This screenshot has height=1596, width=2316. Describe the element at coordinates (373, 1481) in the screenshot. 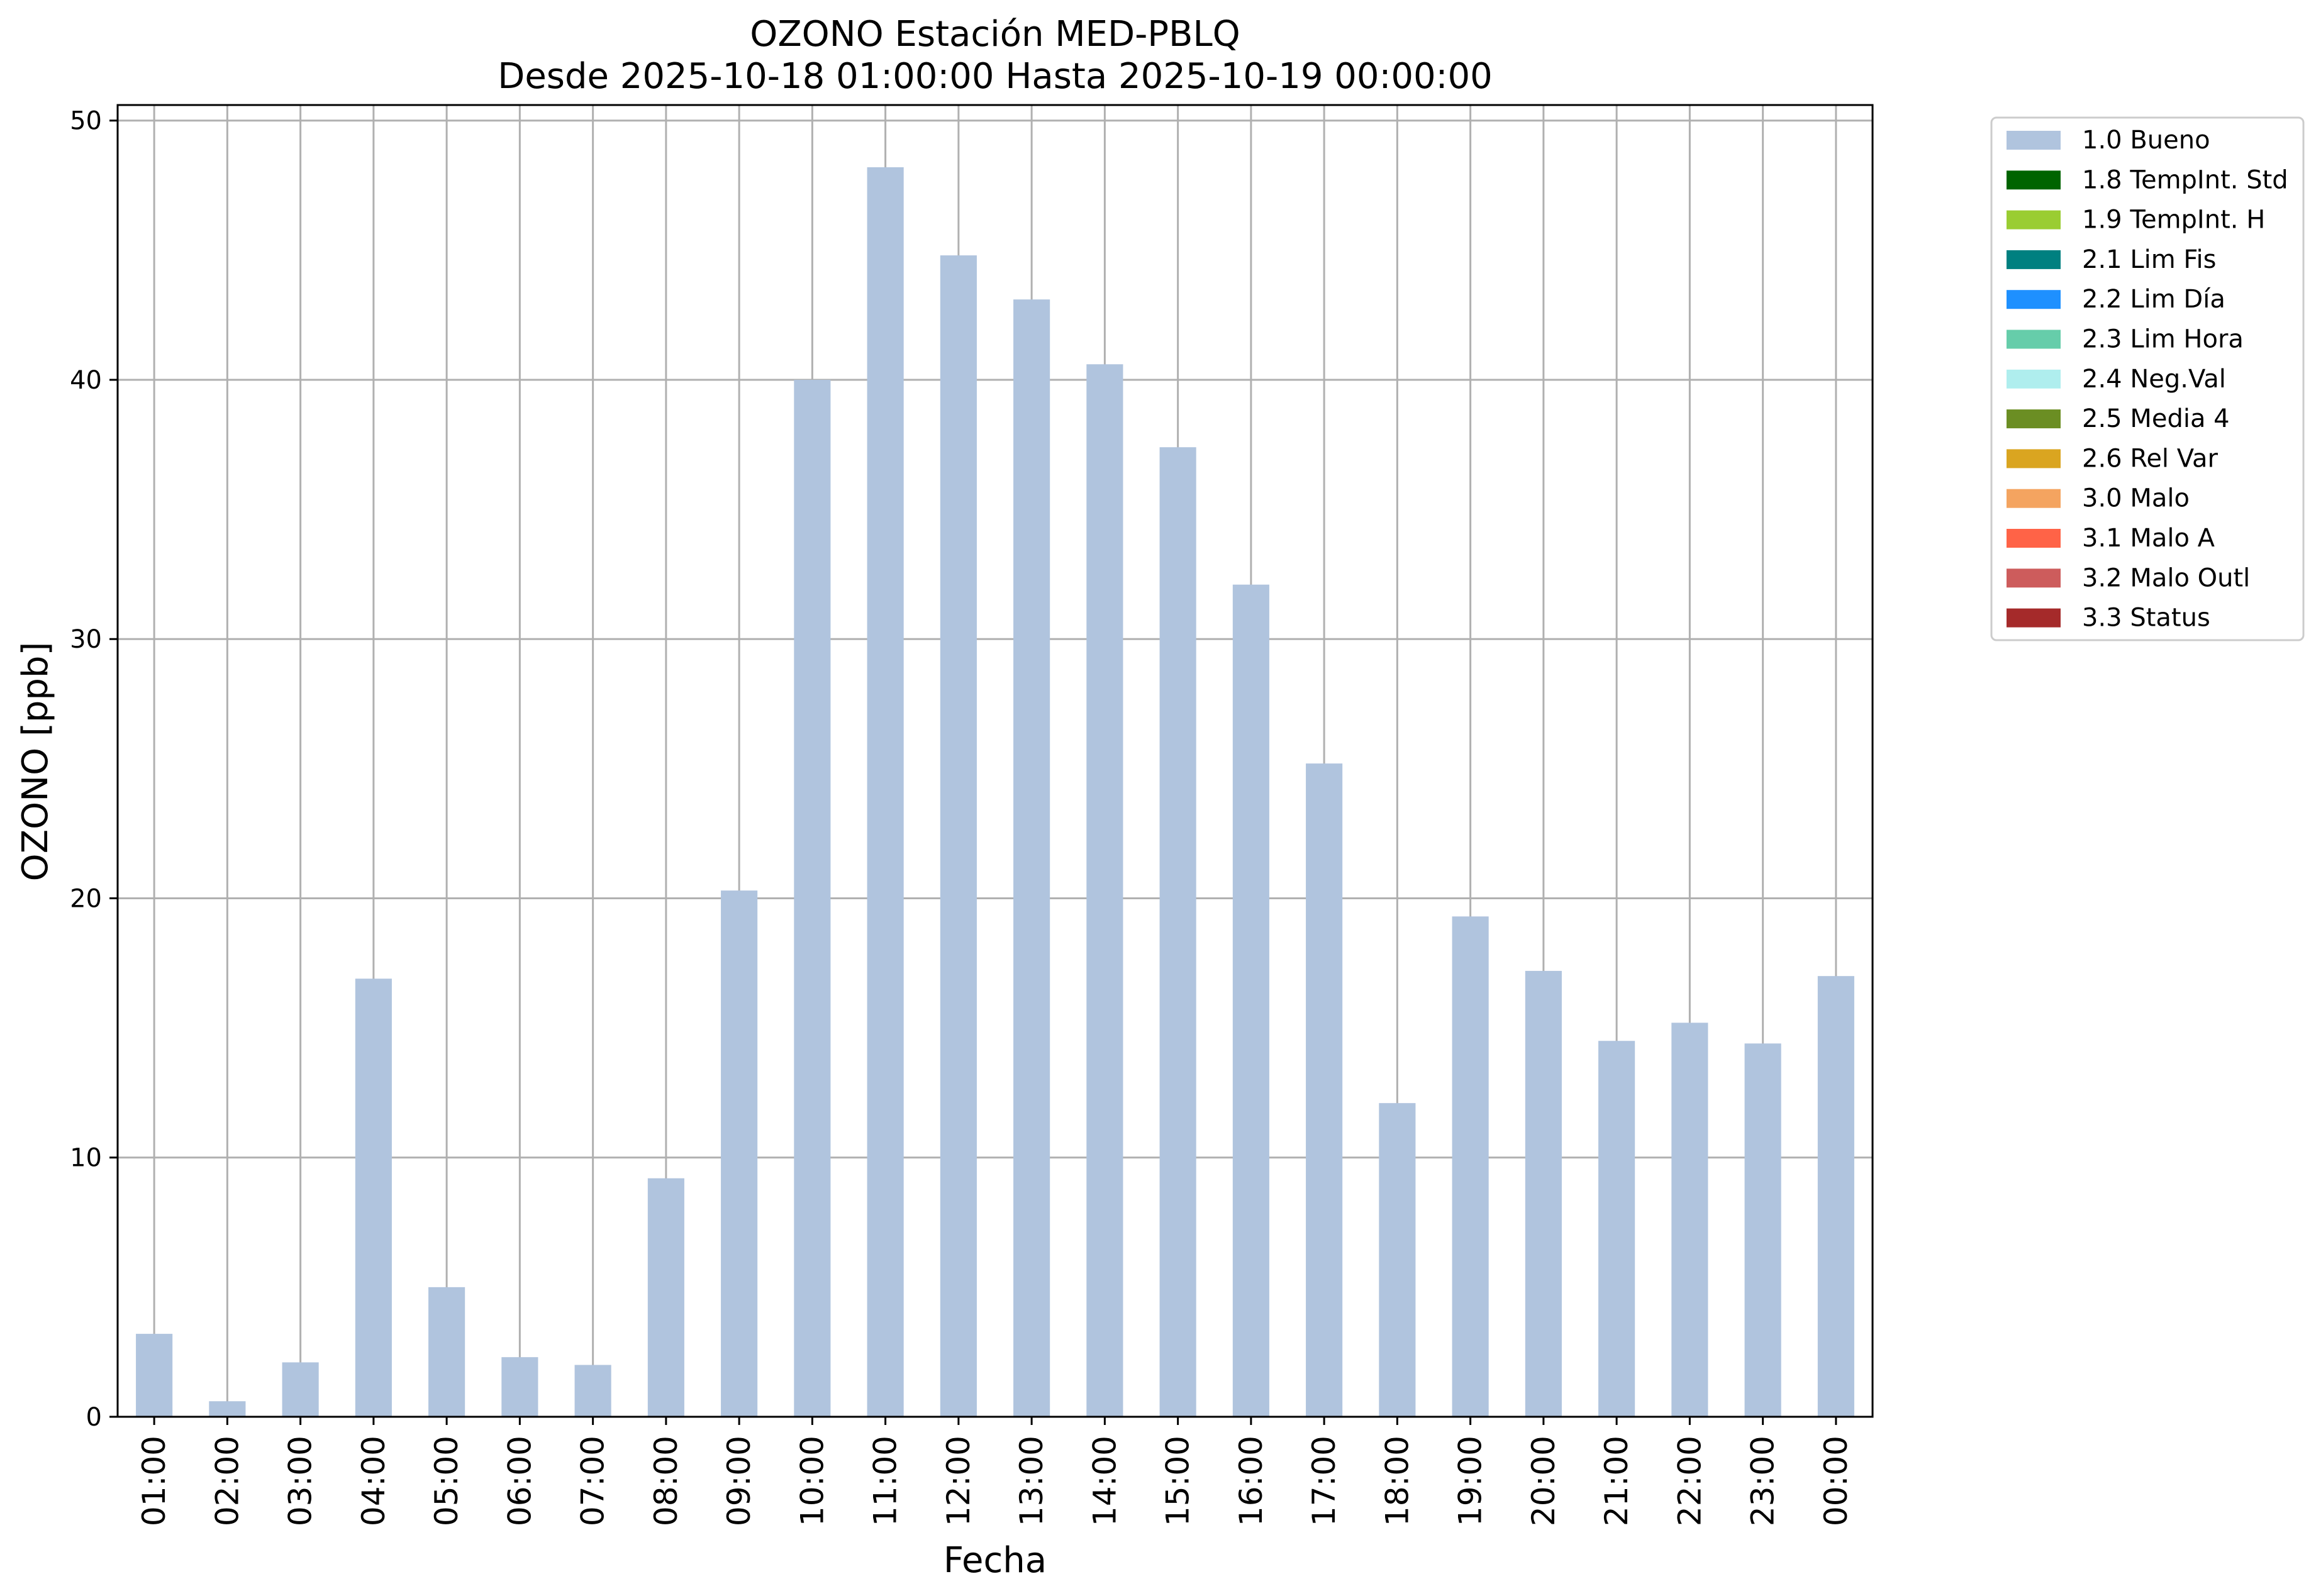

I see `x-tick-label: 04:00` at that location.